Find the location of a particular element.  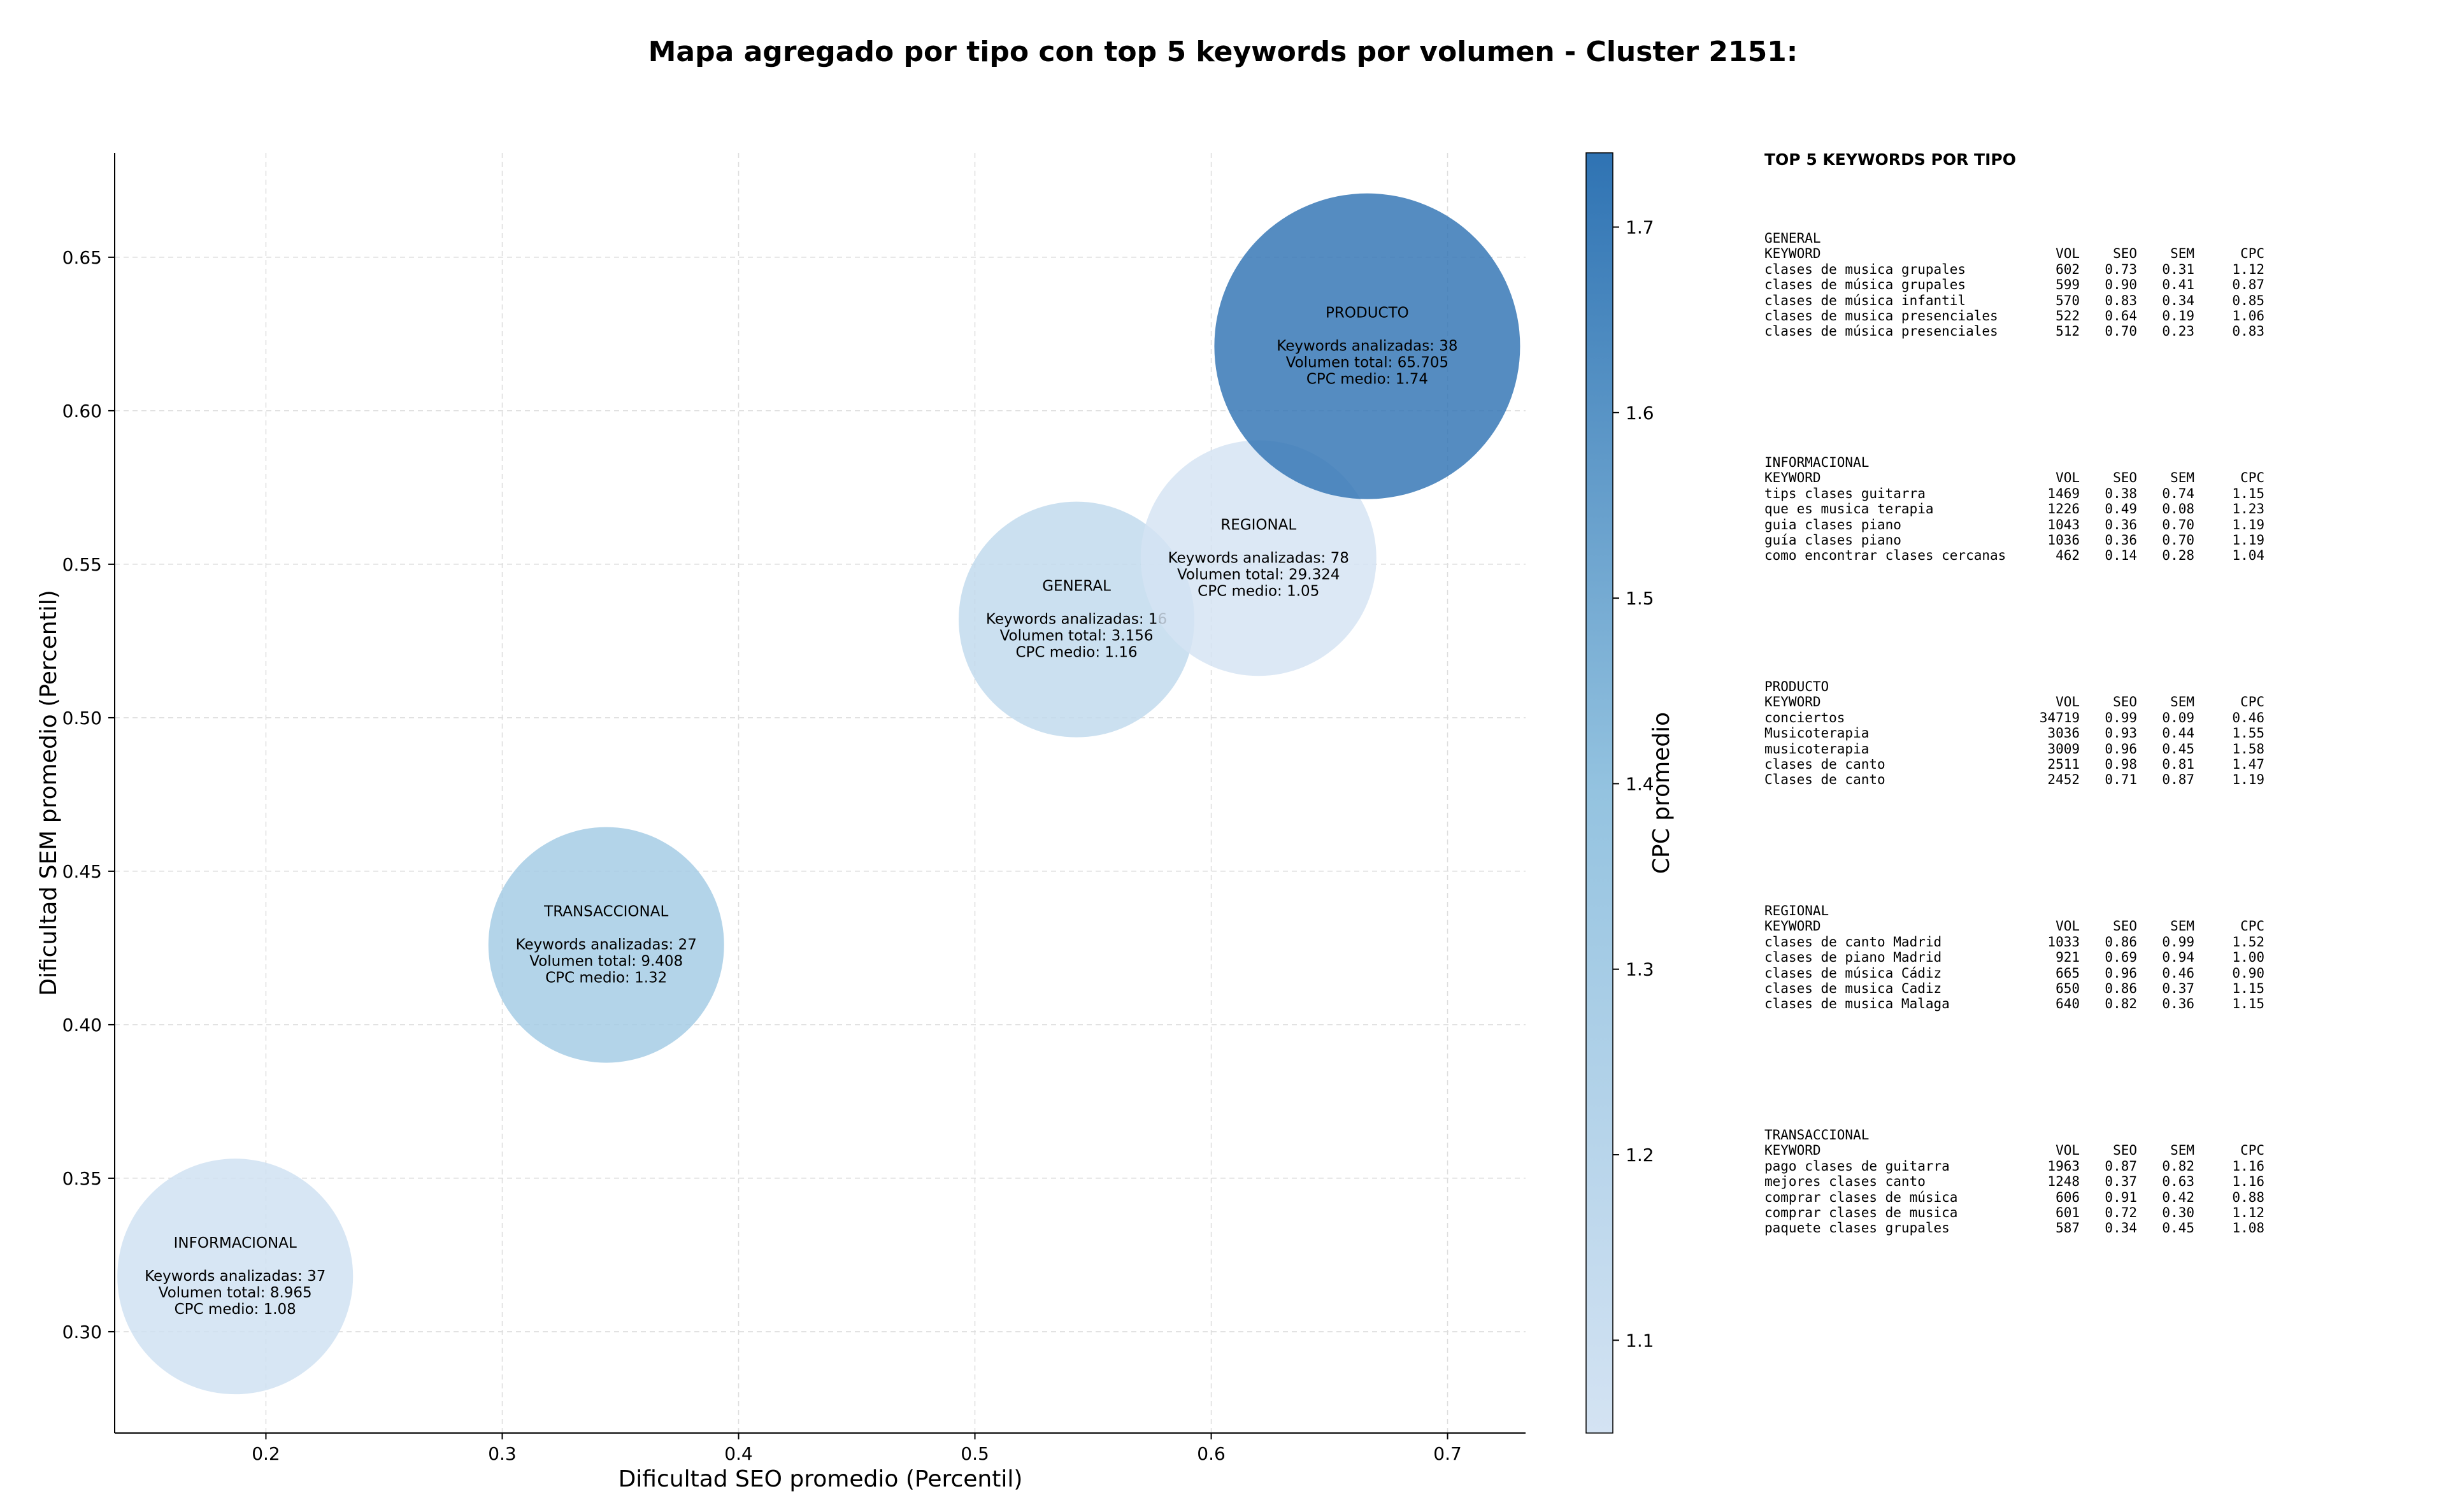

kw-cell: Musicoterapia is located at coordinates (1817, 733).